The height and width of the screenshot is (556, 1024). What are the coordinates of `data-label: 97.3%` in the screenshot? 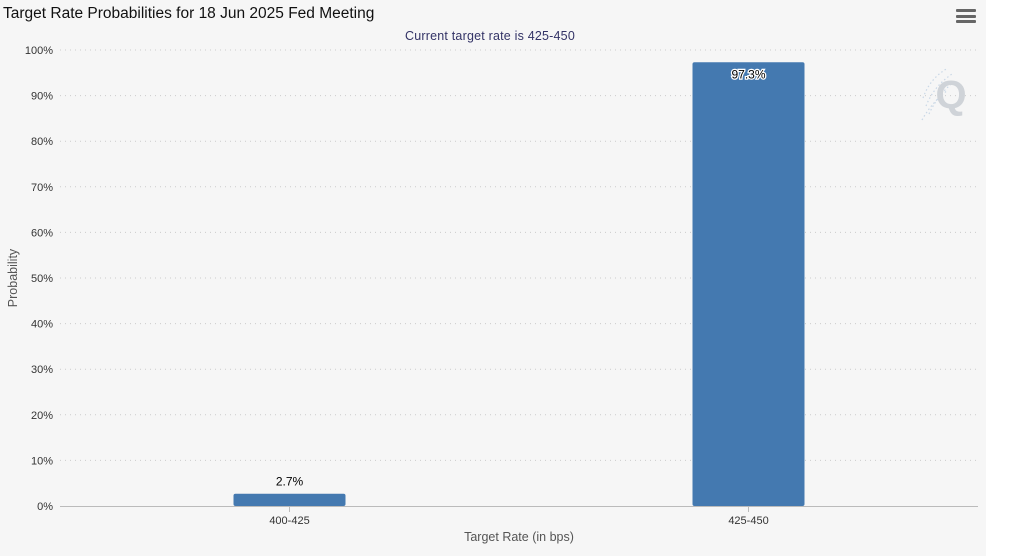 It's located at (748, 74).